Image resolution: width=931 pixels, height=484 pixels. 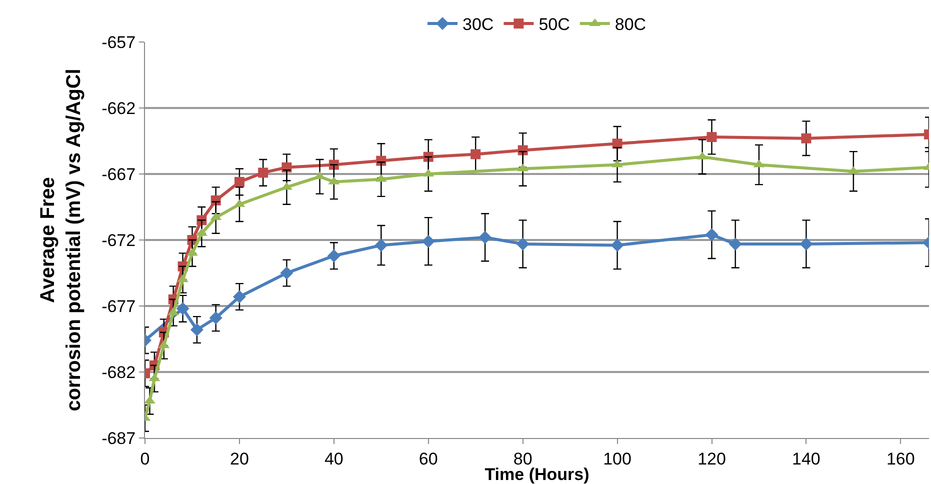 I want to click on x-tick-label: 100, so click(x=617, y=458).